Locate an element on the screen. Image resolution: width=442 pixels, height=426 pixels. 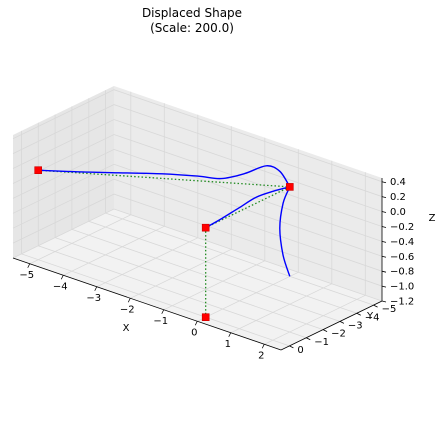
y-tick-label: −1 is located at coordinates (321, 342).